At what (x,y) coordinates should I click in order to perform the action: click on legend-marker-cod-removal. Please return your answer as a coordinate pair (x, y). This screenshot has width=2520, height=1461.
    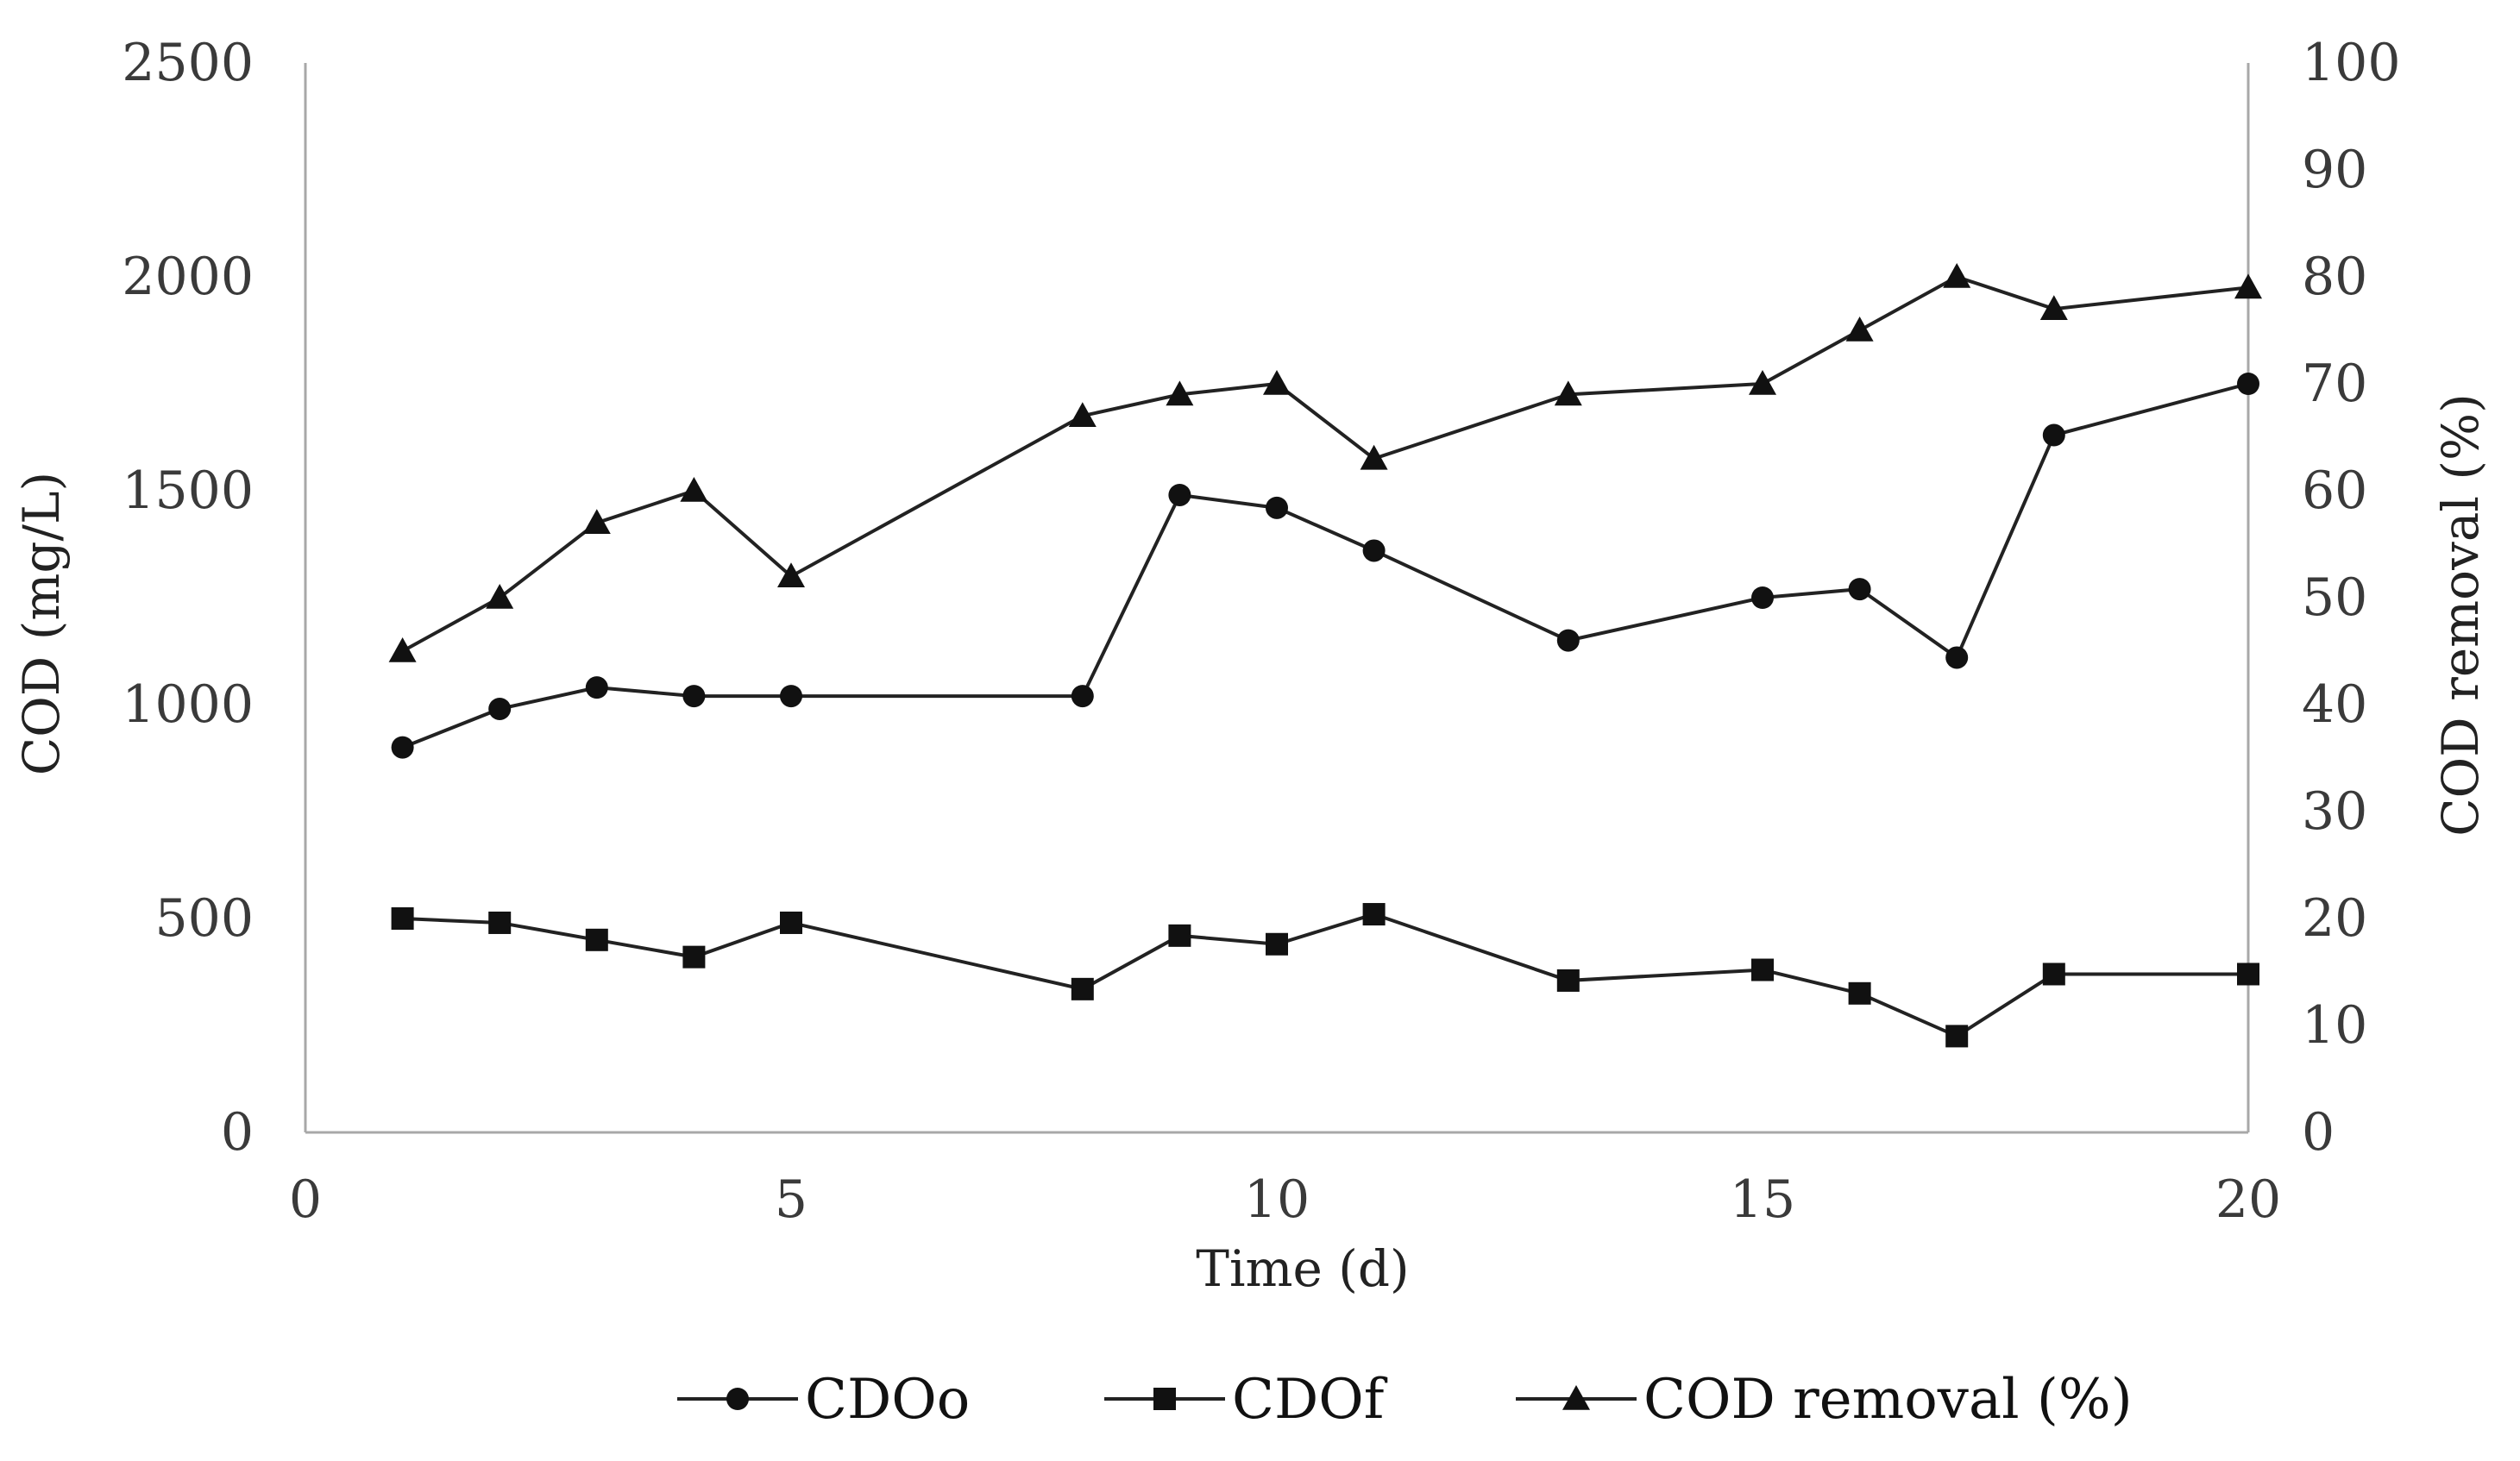
    Looking at the image, I should click on (1576, 1398).